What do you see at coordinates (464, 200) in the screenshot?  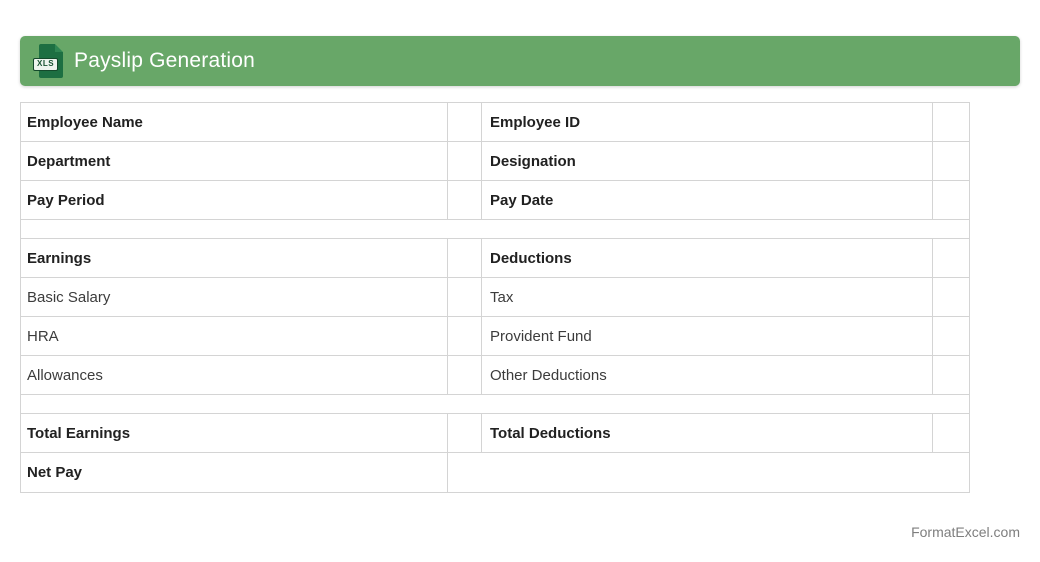 I see `value-cell-pay-period` at bounding box center [464, 200].